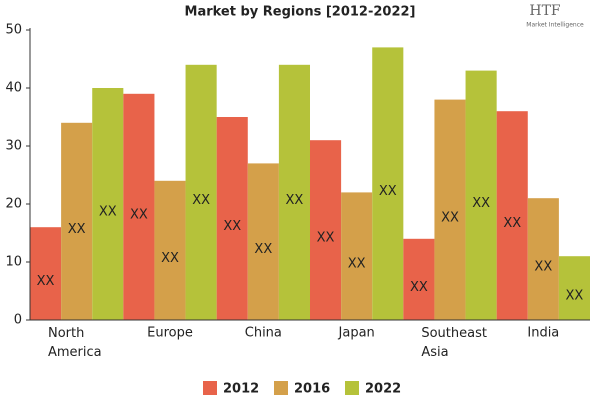 The height and width of the screenshot is (400, 600). Describe the element at coordinates (555, 25) in the screenshot. I see `logo-tagline: Market Intelligence` at that location.